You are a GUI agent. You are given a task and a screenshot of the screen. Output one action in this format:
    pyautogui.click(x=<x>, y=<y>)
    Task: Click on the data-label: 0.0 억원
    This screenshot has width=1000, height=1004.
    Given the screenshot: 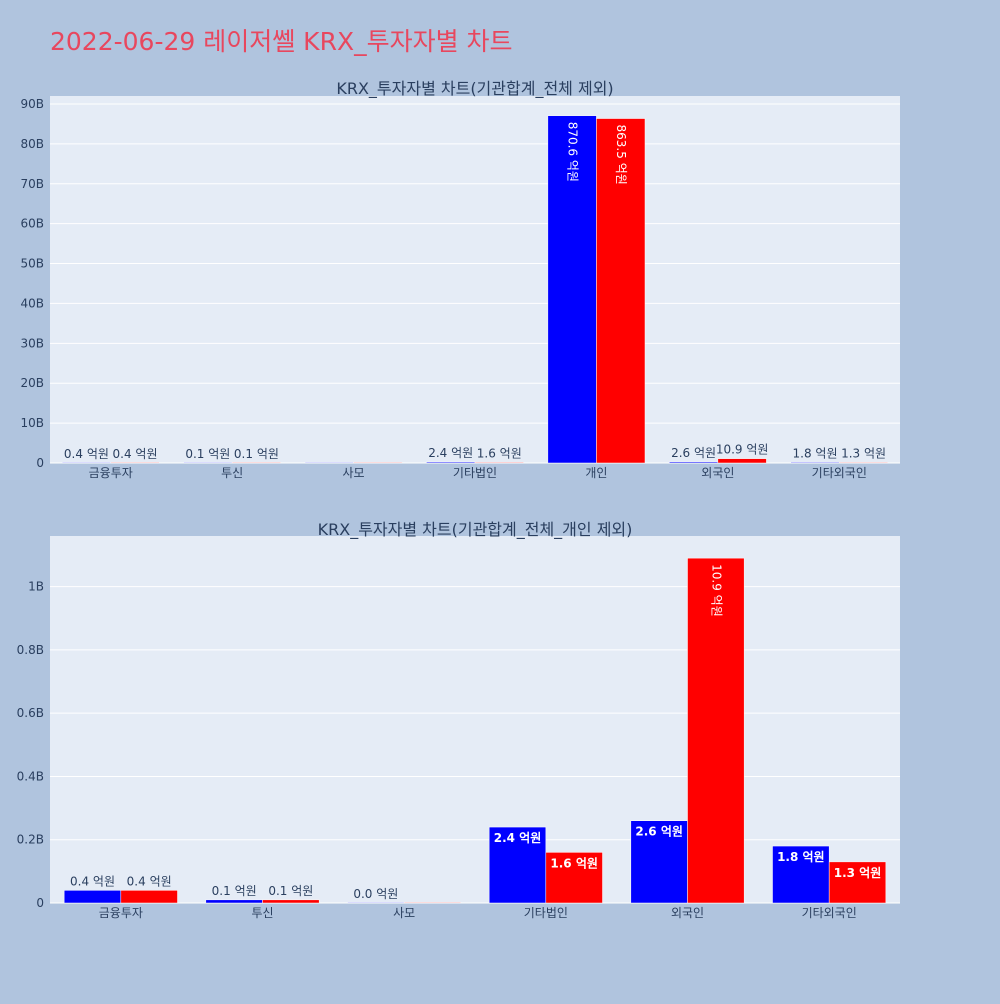 What is the action you would take?
    pyautogui.click(x=375, y=894)
    